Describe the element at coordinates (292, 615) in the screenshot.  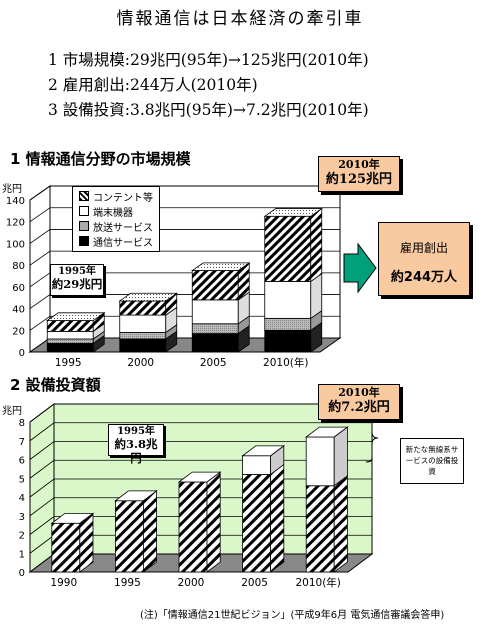
I see `footnote: (注)「情報通信21世紀ビジョン」(平成9年6月 電気通信審議会答申)` at that location.